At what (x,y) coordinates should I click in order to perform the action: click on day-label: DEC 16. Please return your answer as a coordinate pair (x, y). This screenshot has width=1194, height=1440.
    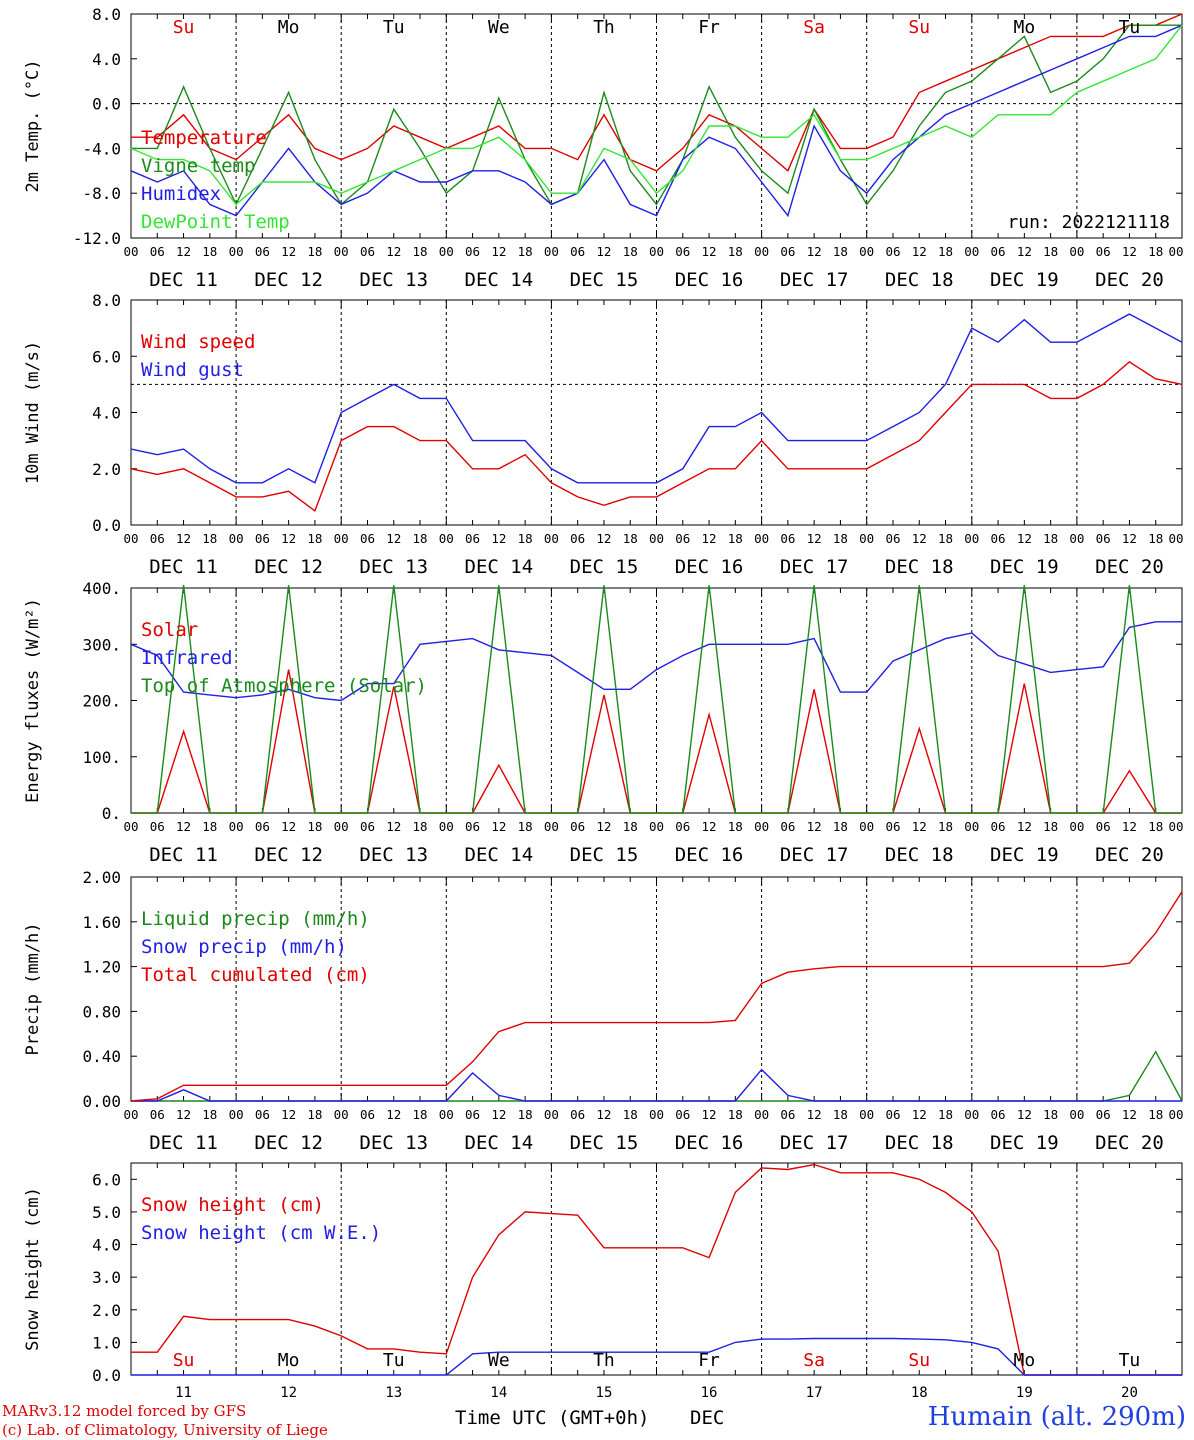
    Looking at the image, I should click on (709, 567).